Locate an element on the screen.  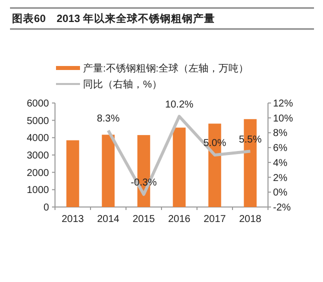
x-tick-label: 2014 is located at coordinates (108, 219).